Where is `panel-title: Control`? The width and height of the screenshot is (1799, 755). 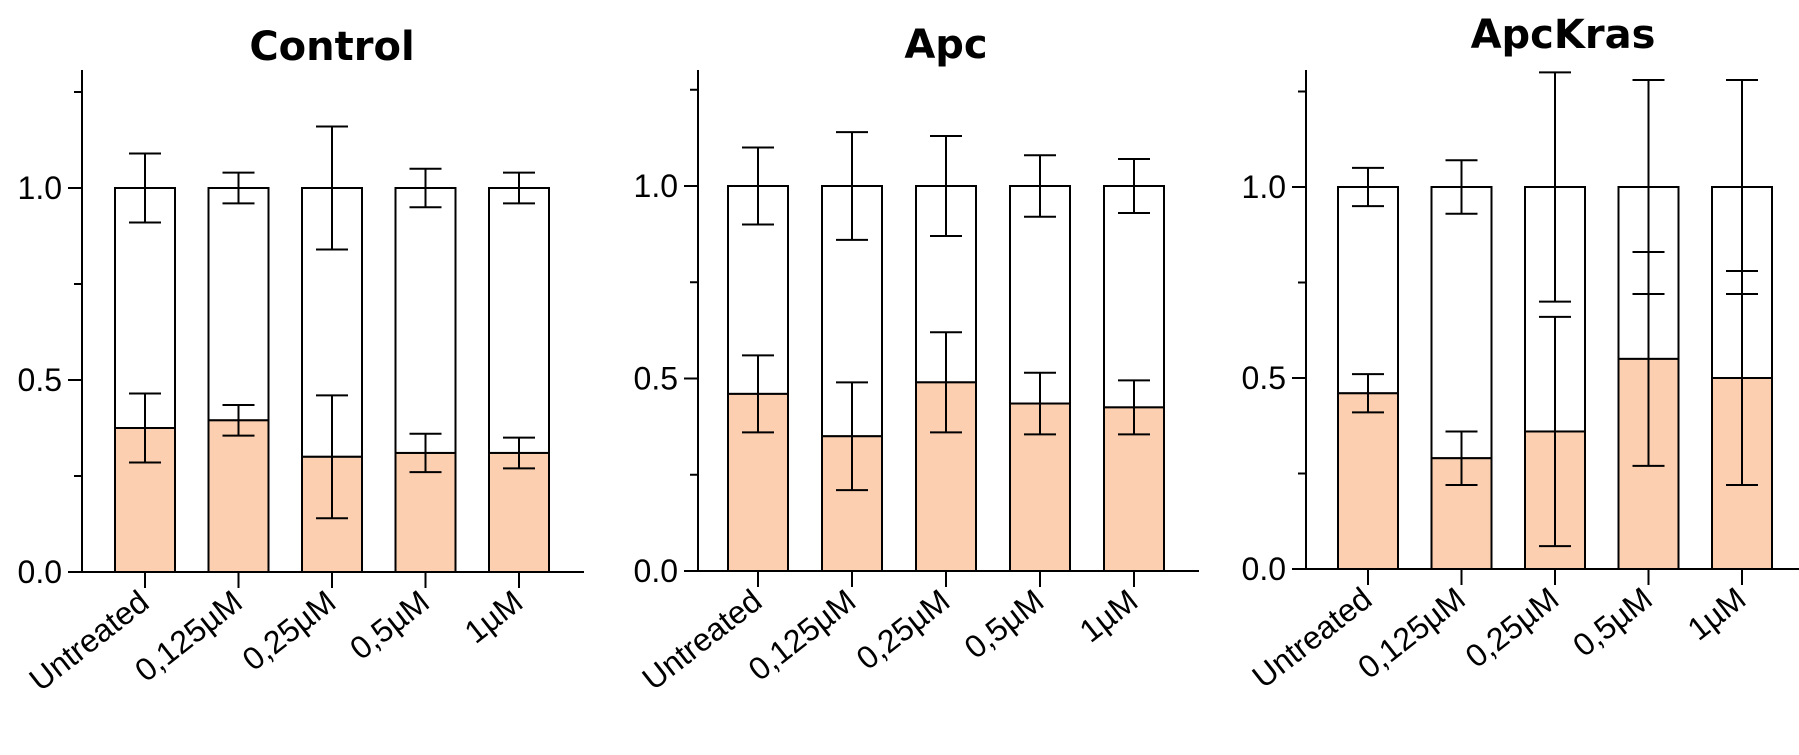 panel-title: Control is located at coordinates (331, 47).